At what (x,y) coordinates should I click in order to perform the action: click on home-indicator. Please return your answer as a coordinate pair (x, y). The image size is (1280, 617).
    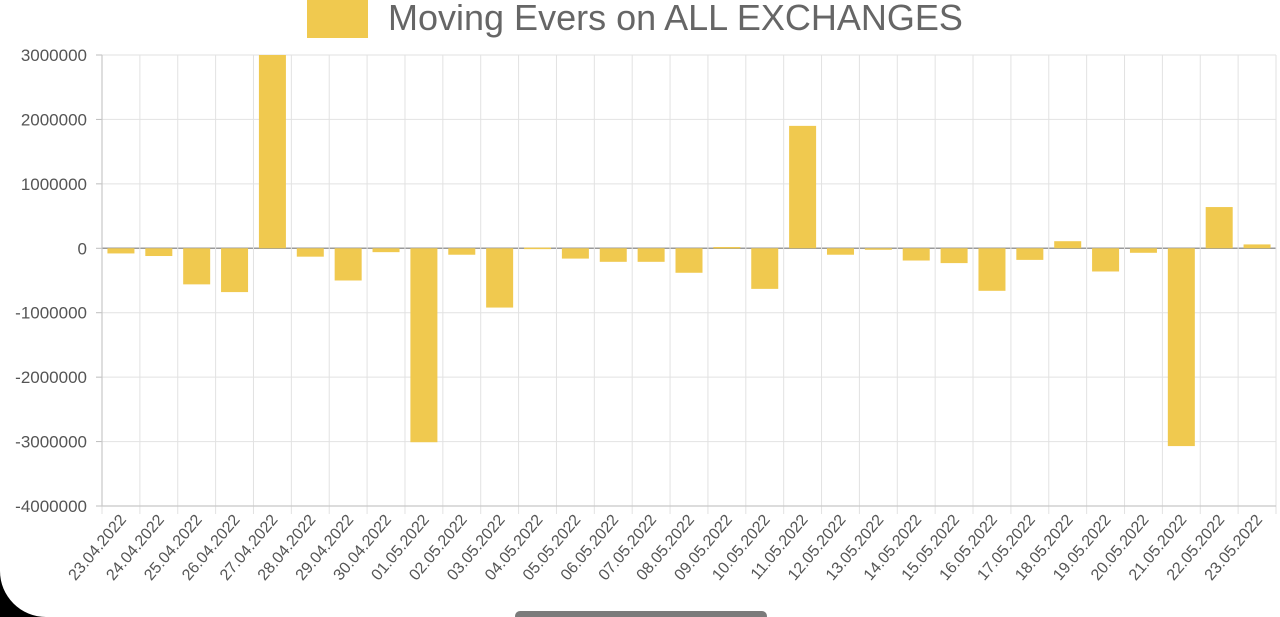
    Looking at the image, I should click on (641, 614).